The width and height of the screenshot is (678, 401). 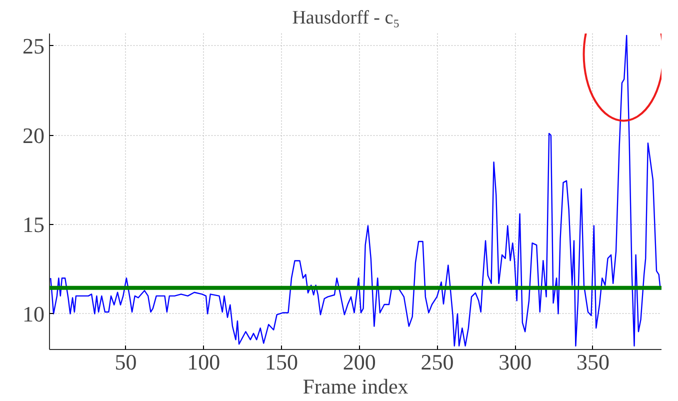 I want to click on x-tick-label: 150, so click(x=281, y=362).